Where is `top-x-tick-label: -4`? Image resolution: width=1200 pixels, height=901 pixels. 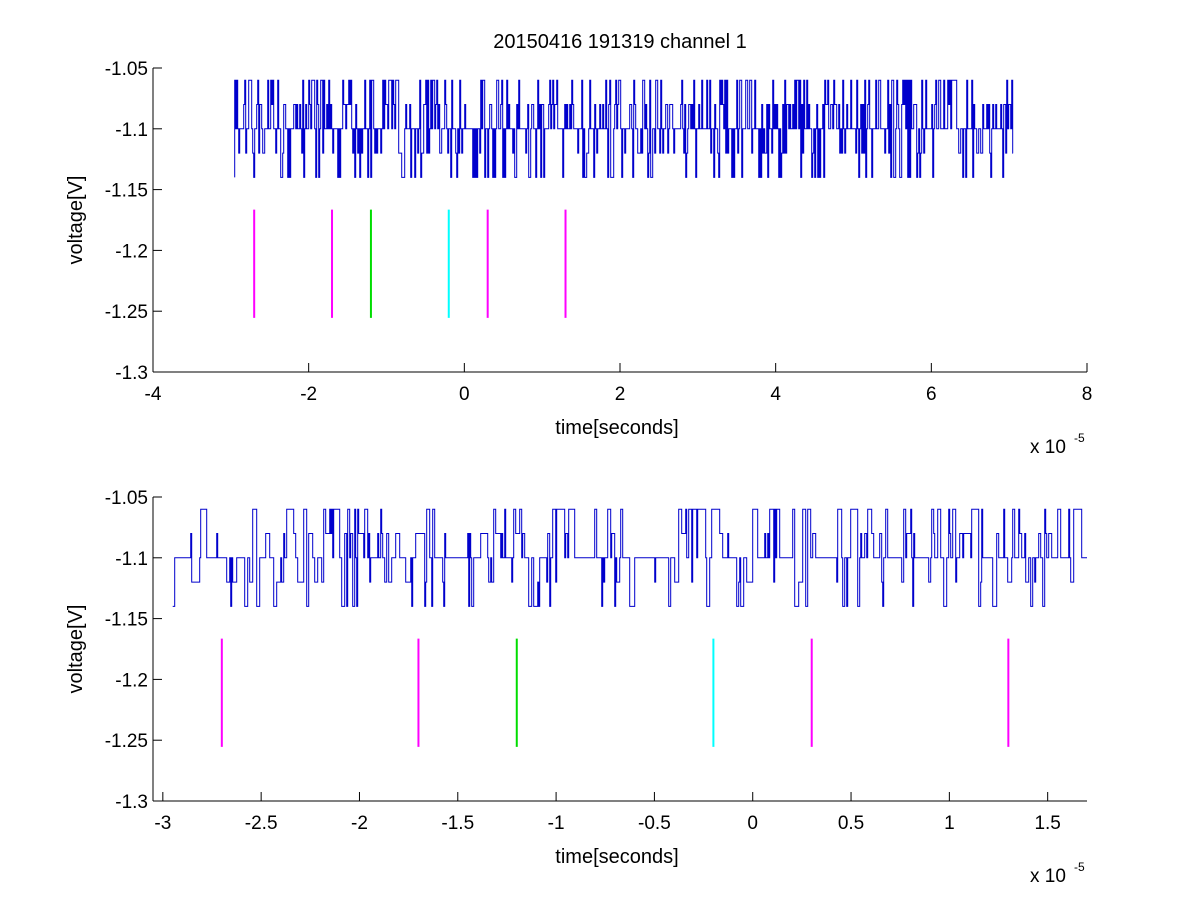
top-x-tick-label: -4 is located at coordinates (153, 394).